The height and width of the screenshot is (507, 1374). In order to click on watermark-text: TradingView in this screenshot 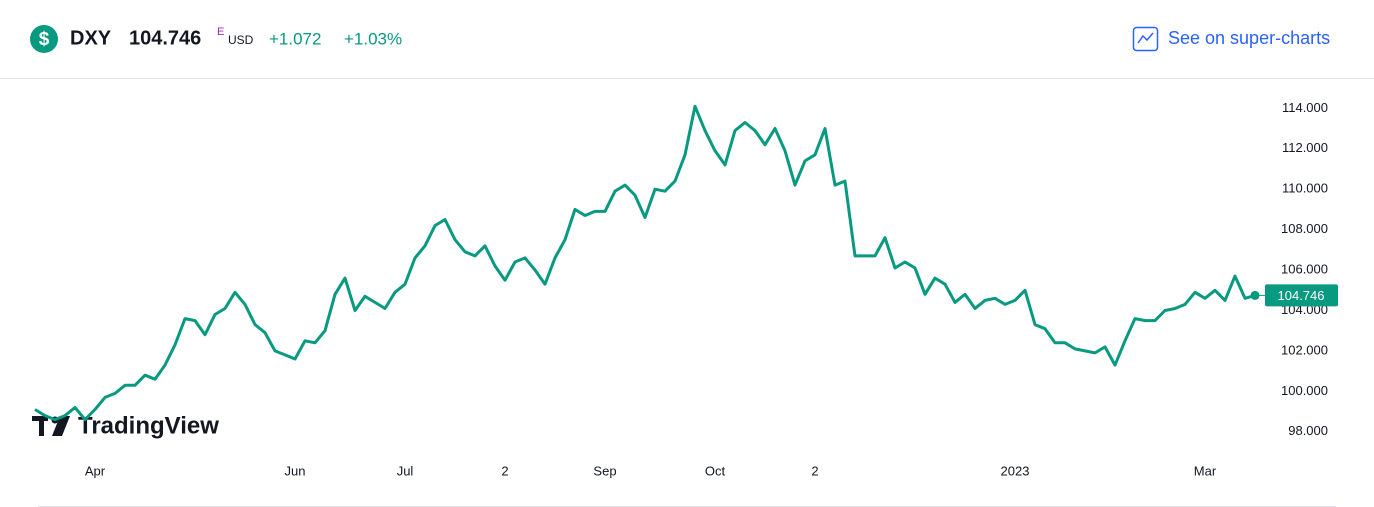, I will do `click(148, 425)`.